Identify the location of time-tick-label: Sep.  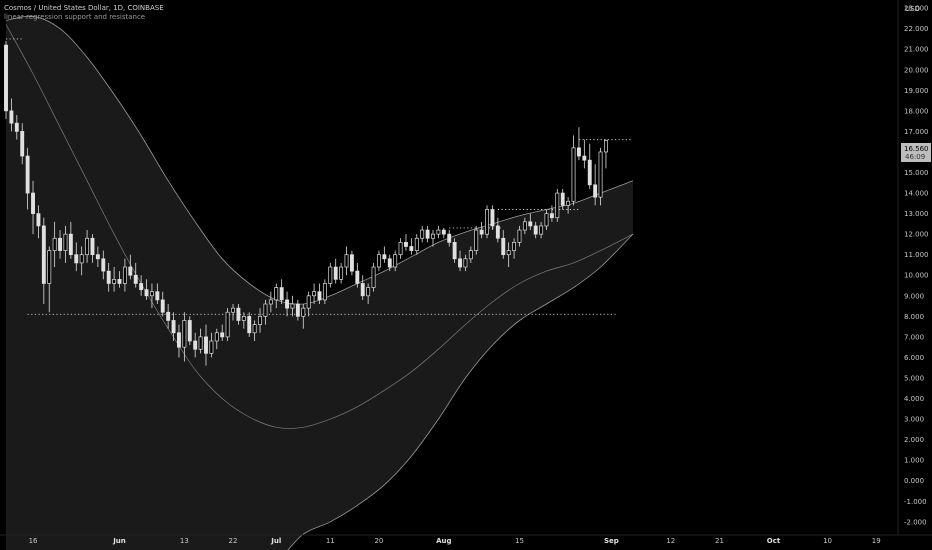
(611, 541).